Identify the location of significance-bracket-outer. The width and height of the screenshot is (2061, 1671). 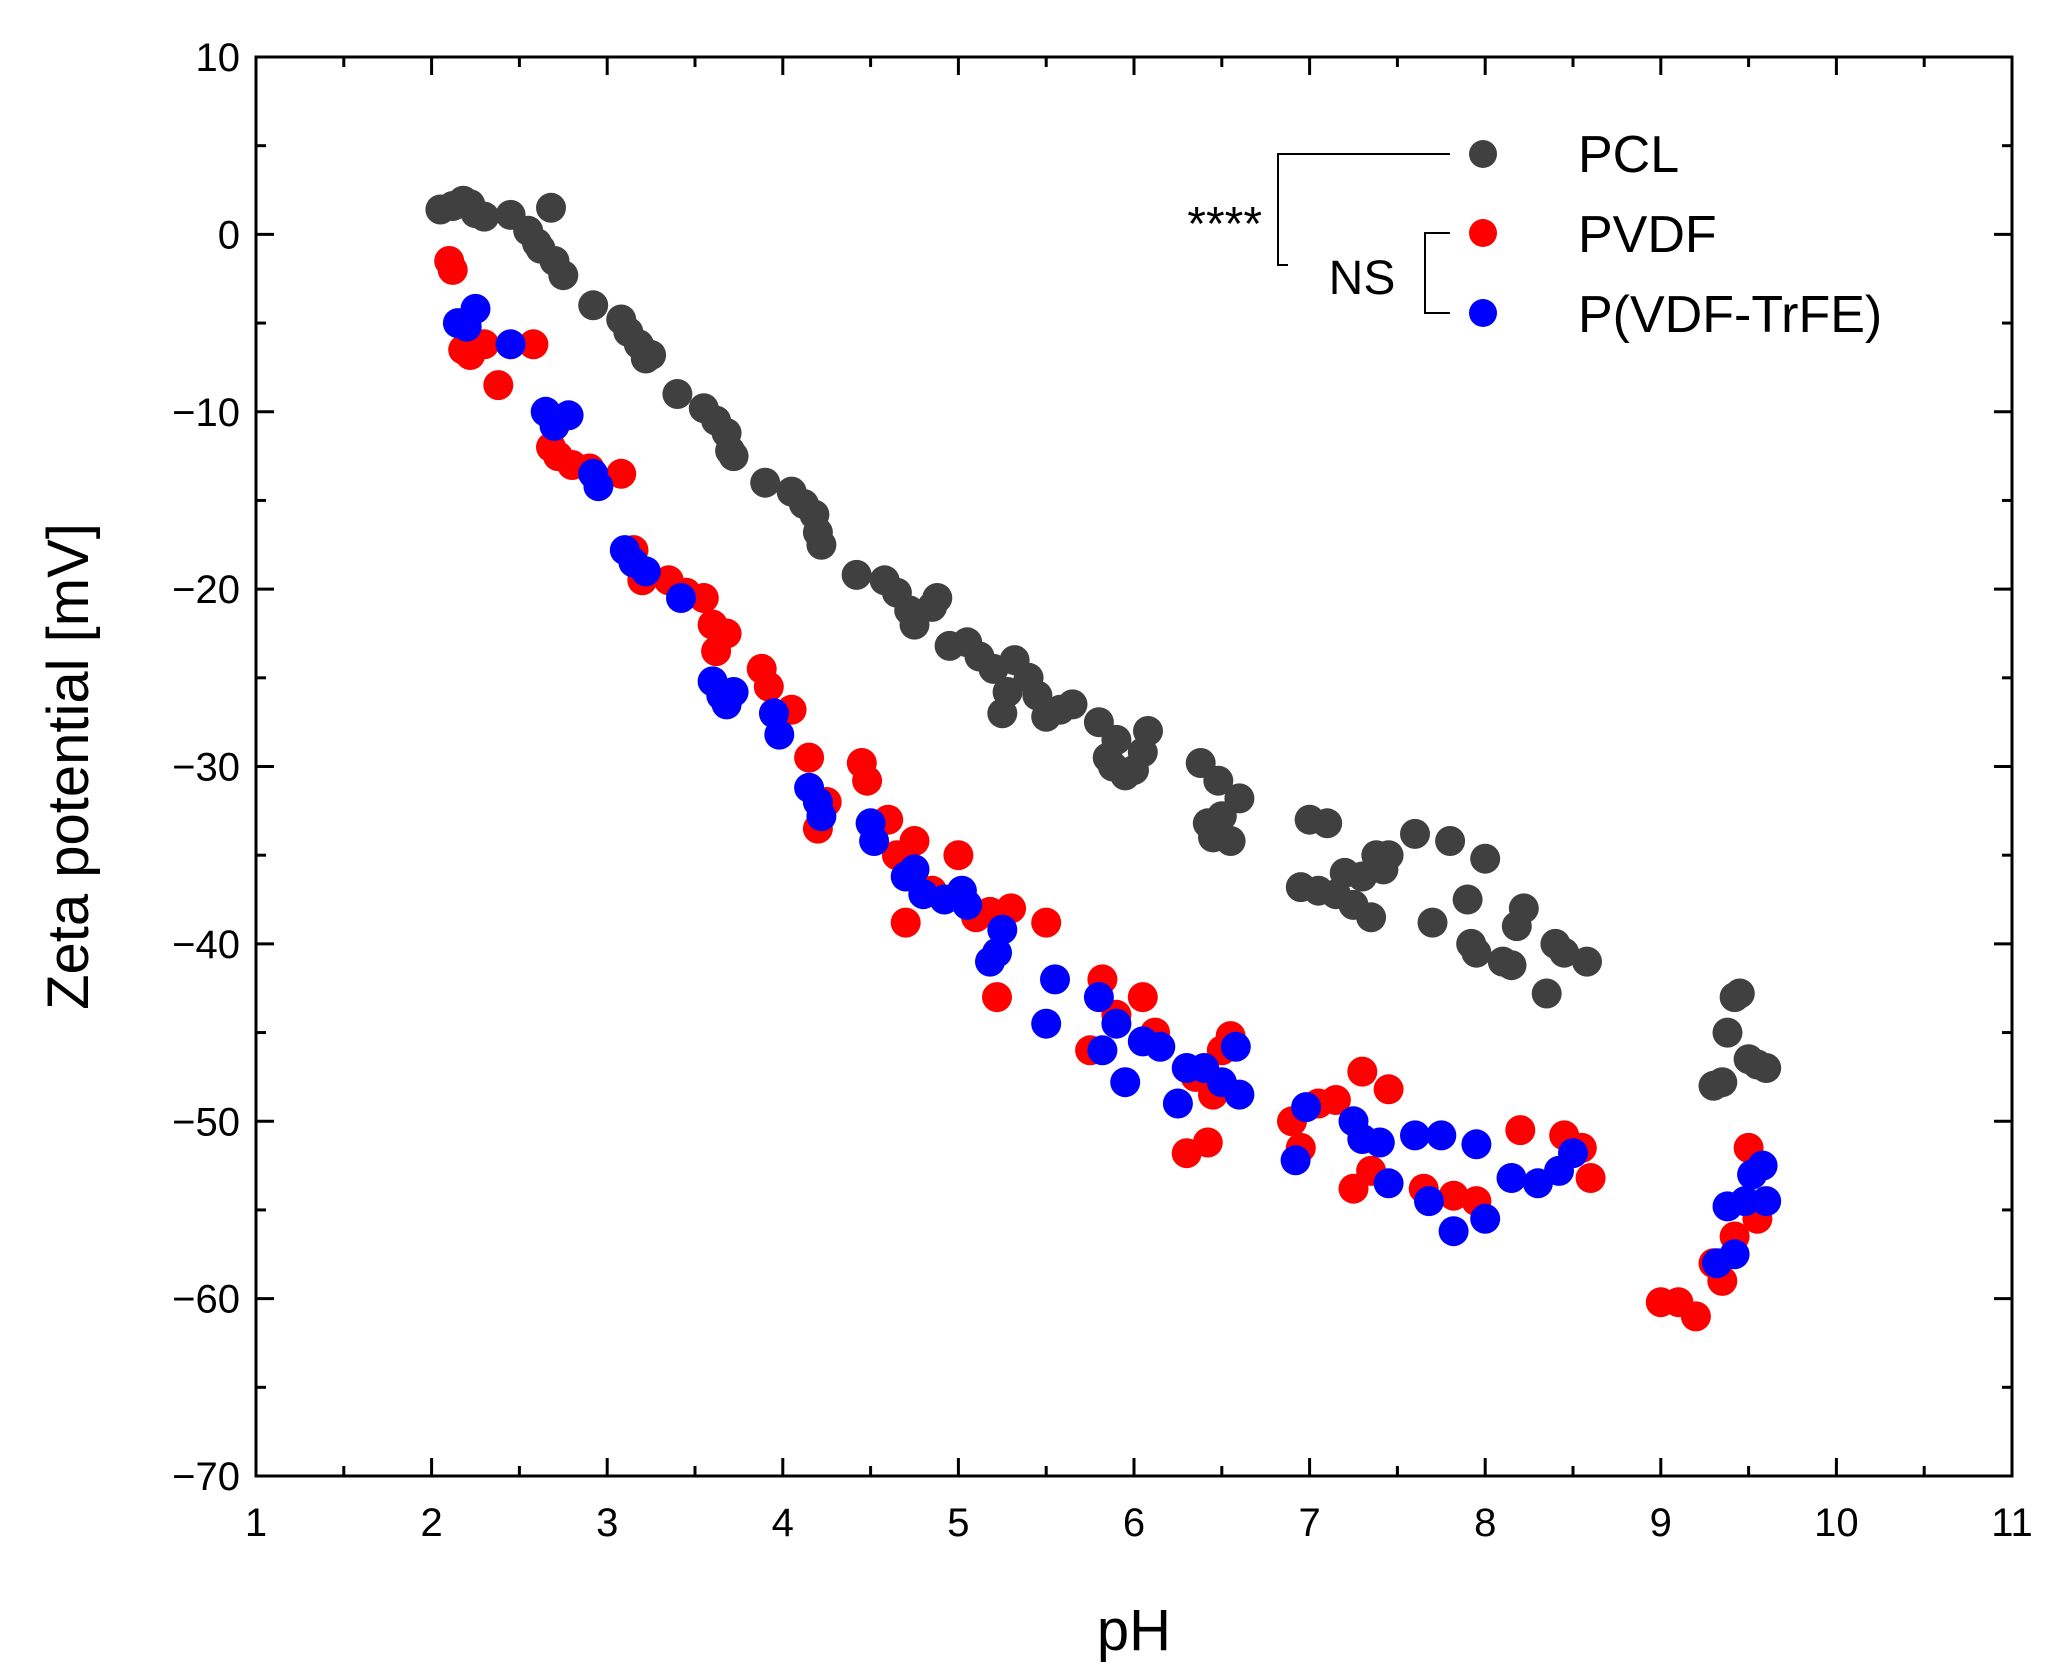
(1363, 209).